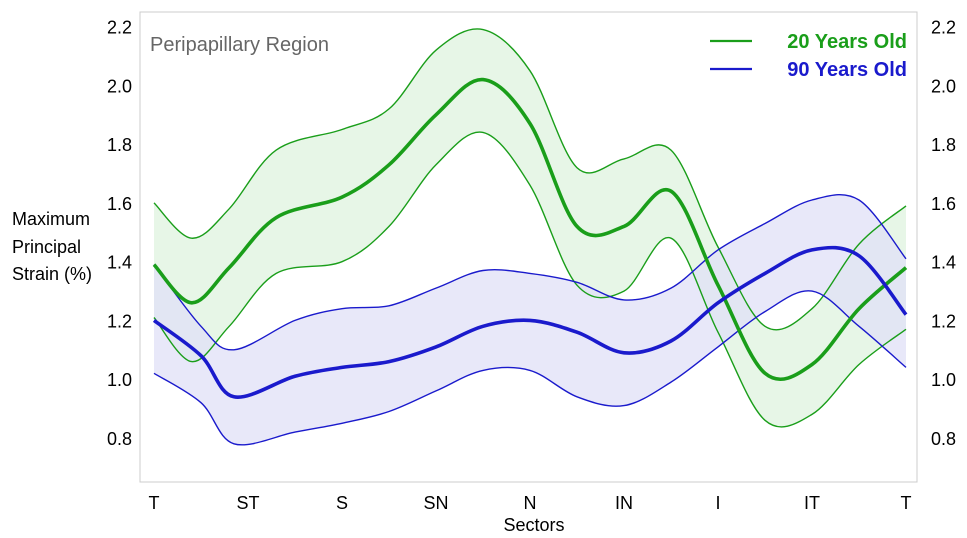  Describe the element at coordinates (812, 503) in the screenshot. I see `x-tick-label: IT` at that location.